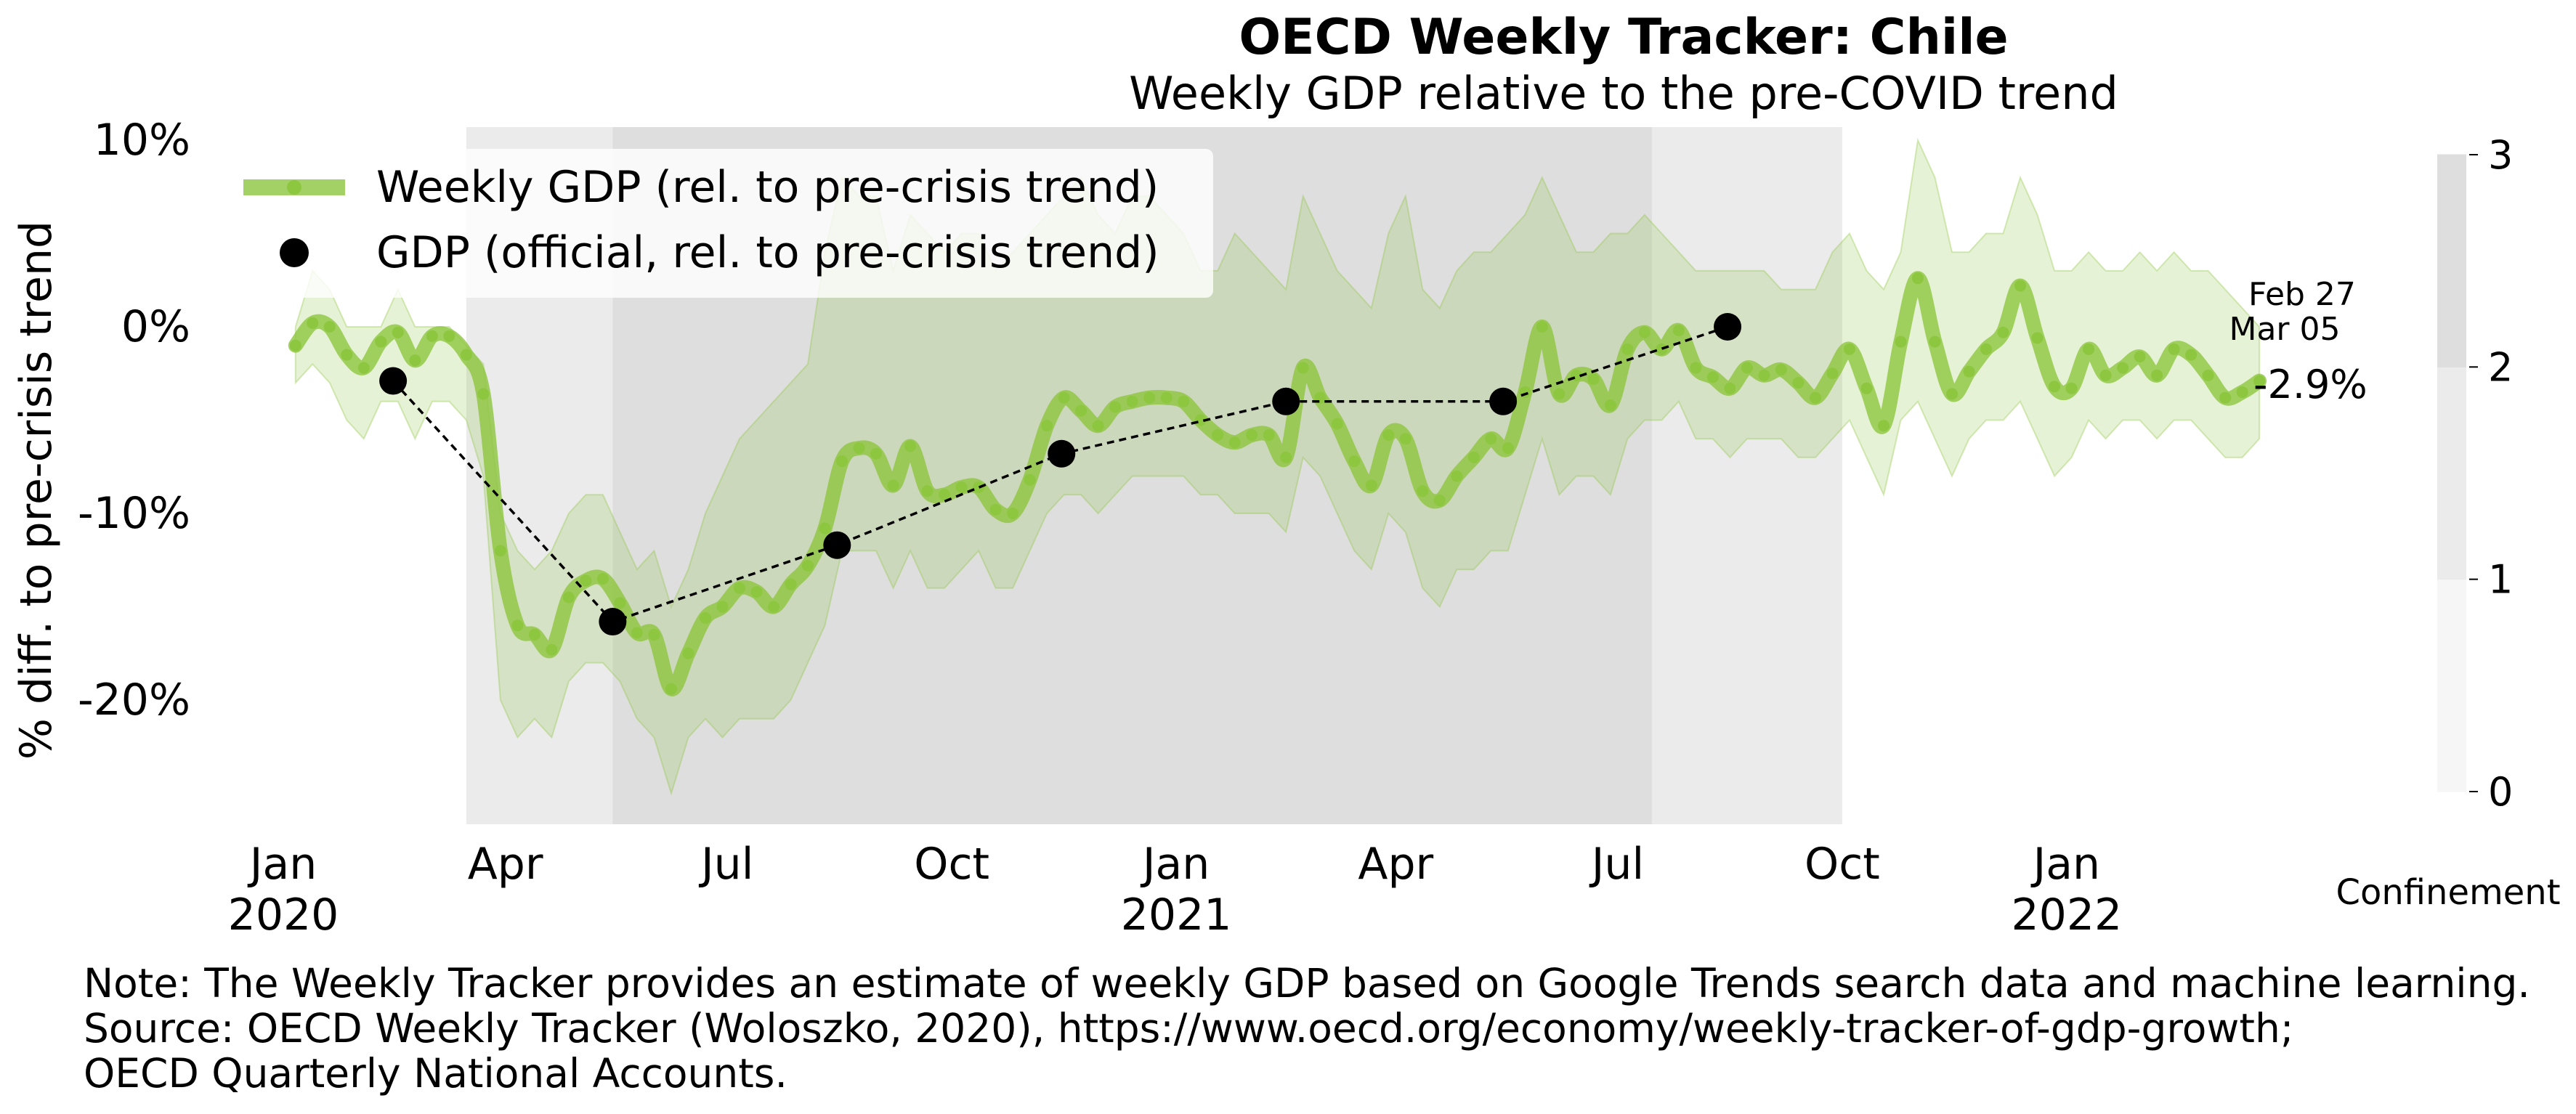 This screenshot has height=1114, width=2576. Describe the element at coordinates (2500, 792) in the screenshot. I see `colorbar-tick-label-0: 0` at that location.